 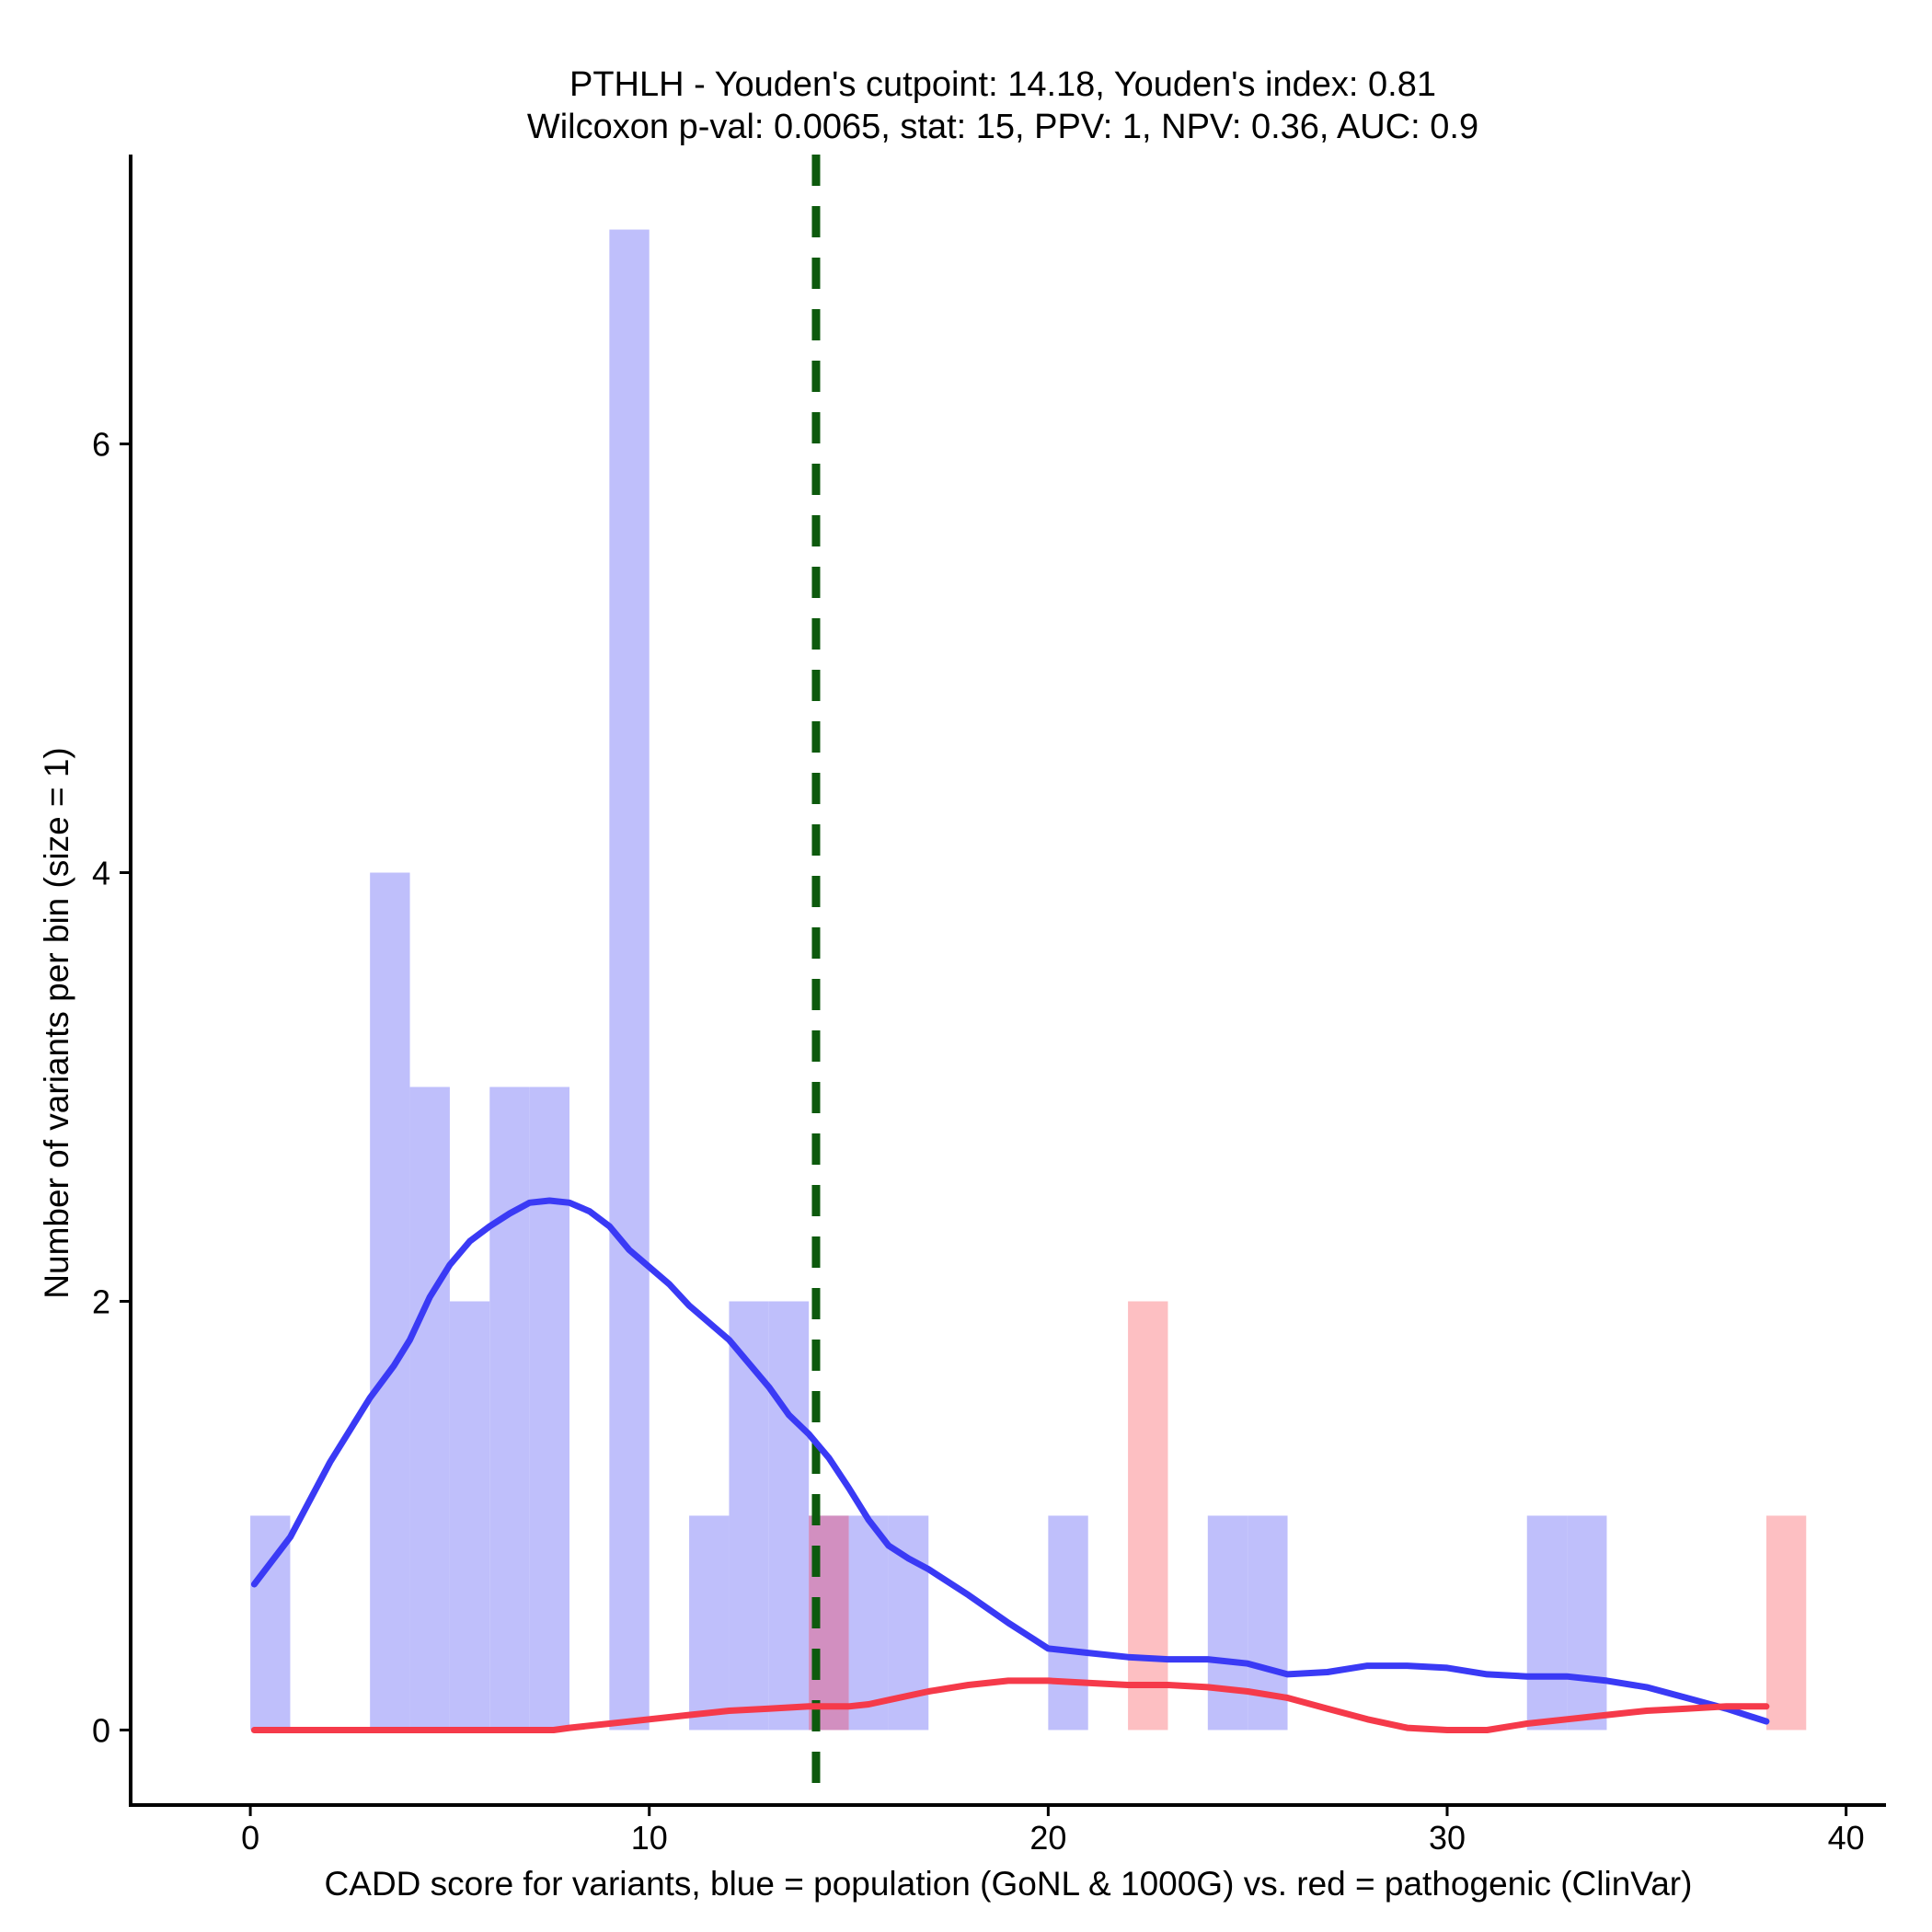 What do you see at coordinates (1010, 1705) in the screenshot?
I see `pathogenic-density-line` at bounding box center [1010, 1705].